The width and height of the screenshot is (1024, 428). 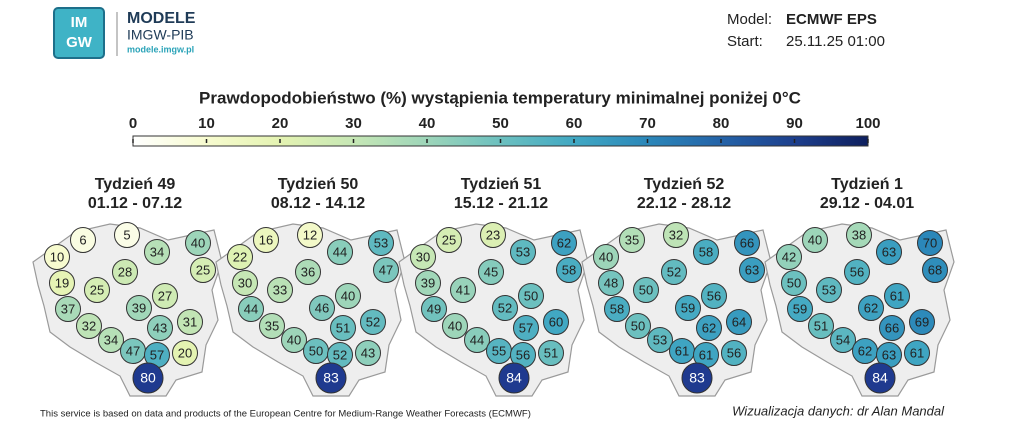 I want to click on colorbar-tick-label: 100, so click(x=867, y=123).